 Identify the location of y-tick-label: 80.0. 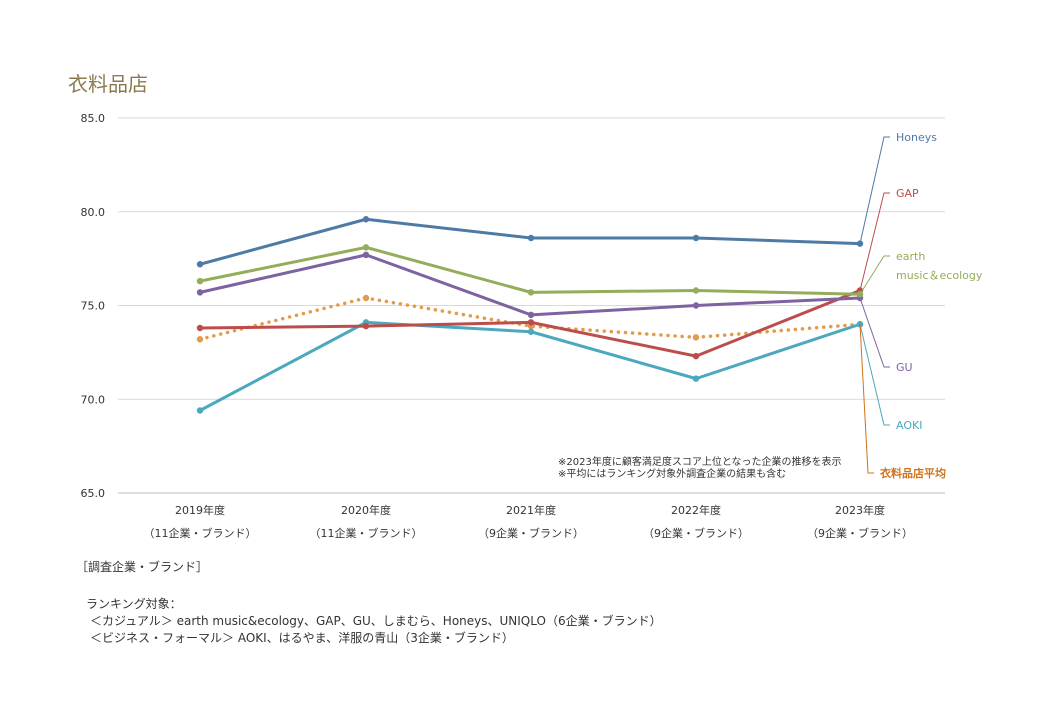
(93, 212).